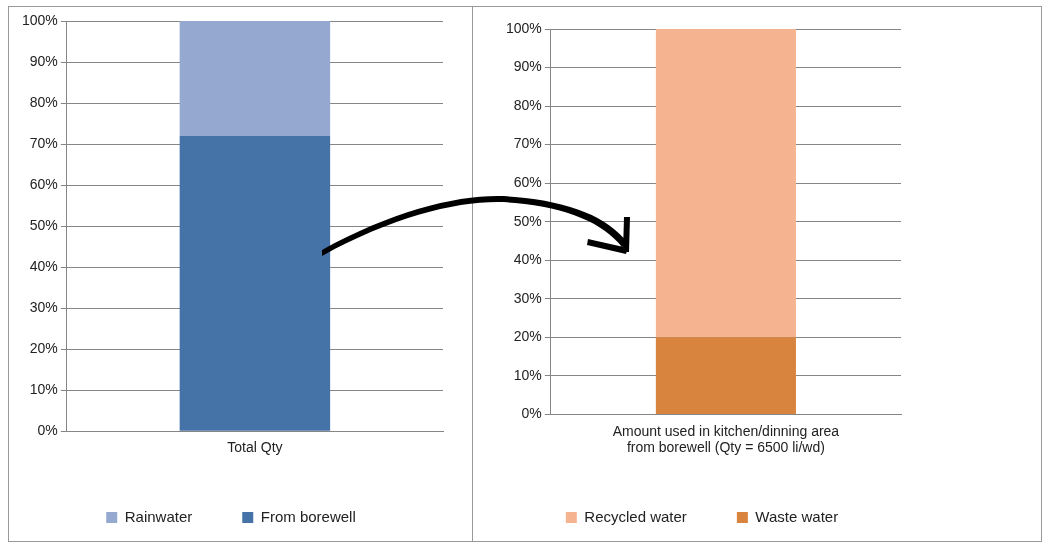 The image size is (1049, 548). What do you see at coordinates (635, 516) in the screenshot?
I see `legend-label: Recycled water` at bounding box center [635, 516].